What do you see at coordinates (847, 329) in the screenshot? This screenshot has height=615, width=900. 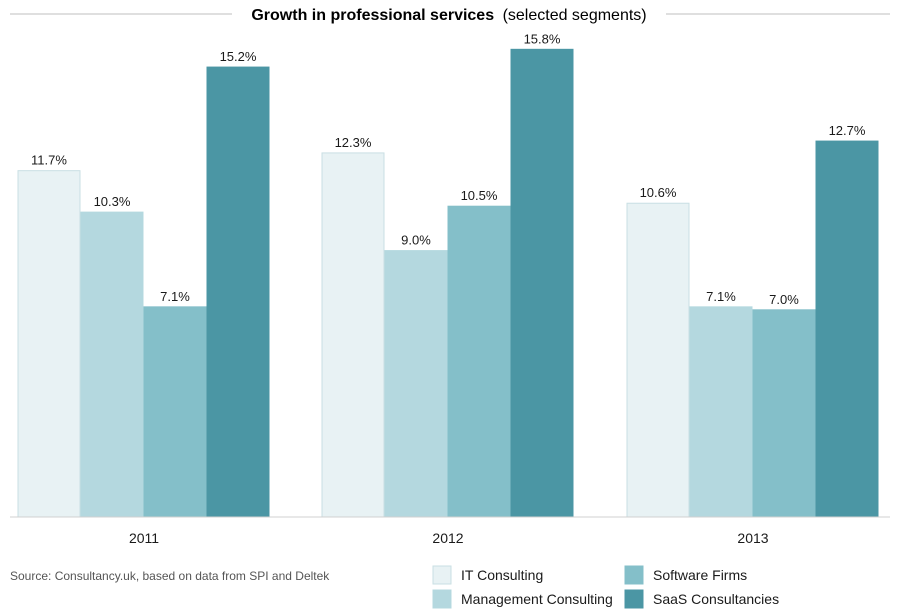 I see `bar-2013-saas-consultancies` at bounding box center [847, 329].